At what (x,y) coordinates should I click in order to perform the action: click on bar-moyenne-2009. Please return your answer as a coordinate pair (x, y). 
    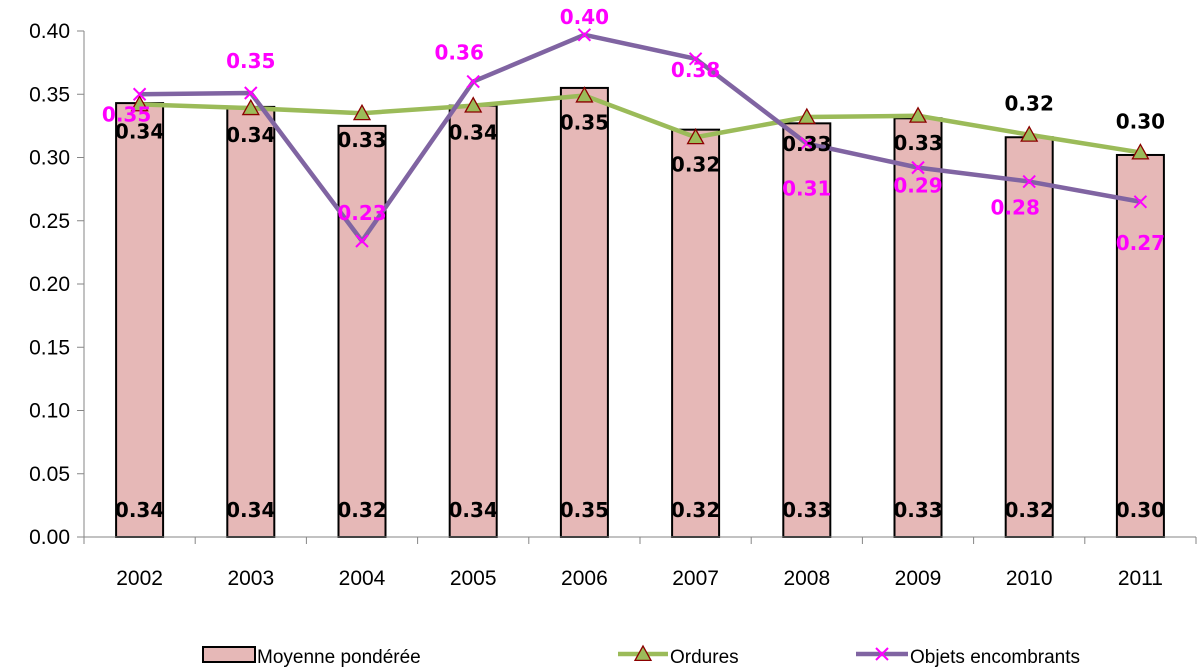
    Looking at the image, I should click on (918, 327).